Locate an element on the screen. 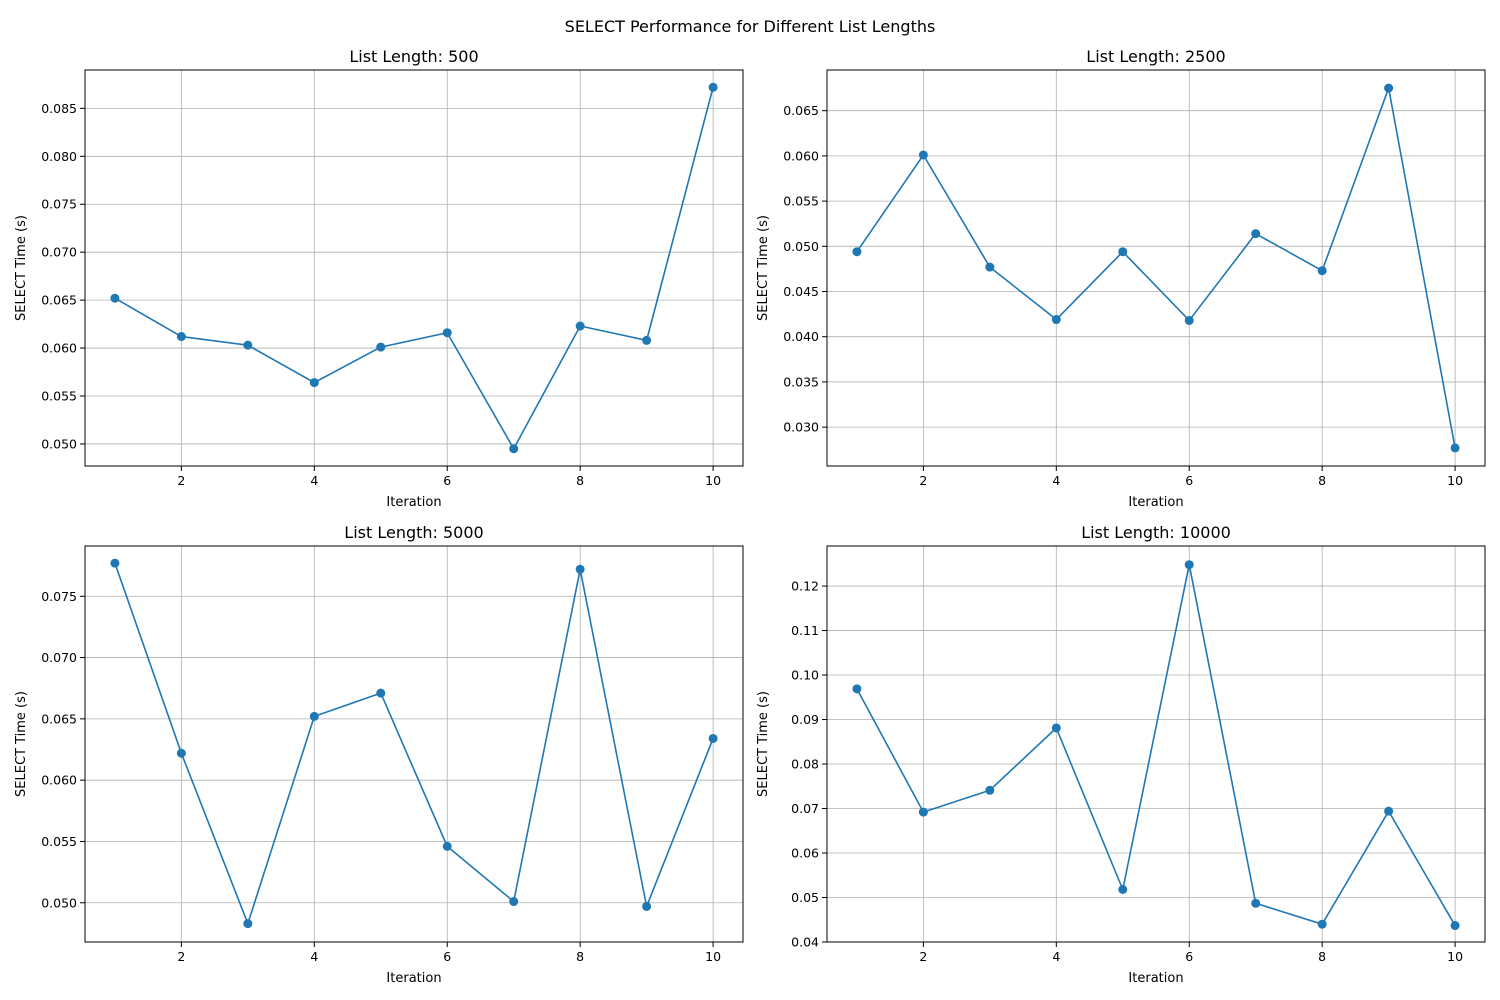  subplot-title: List Length: 10000 is located at coordinates (1156, 532).